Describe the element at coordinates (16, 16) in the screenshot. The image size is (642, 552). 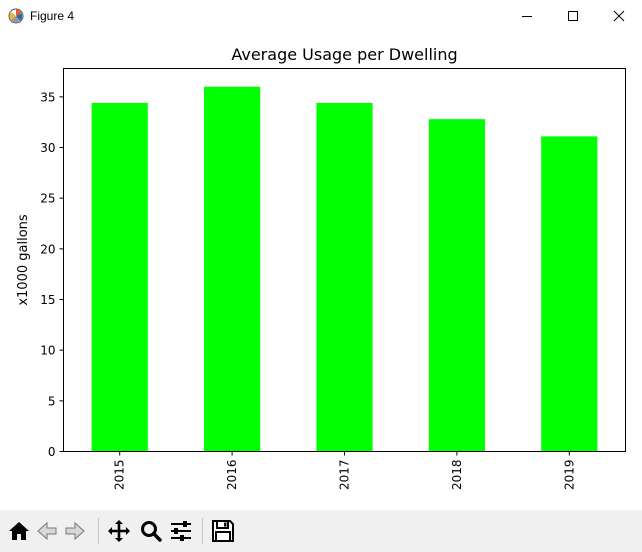
I see `matplotlib-icon` at that location.